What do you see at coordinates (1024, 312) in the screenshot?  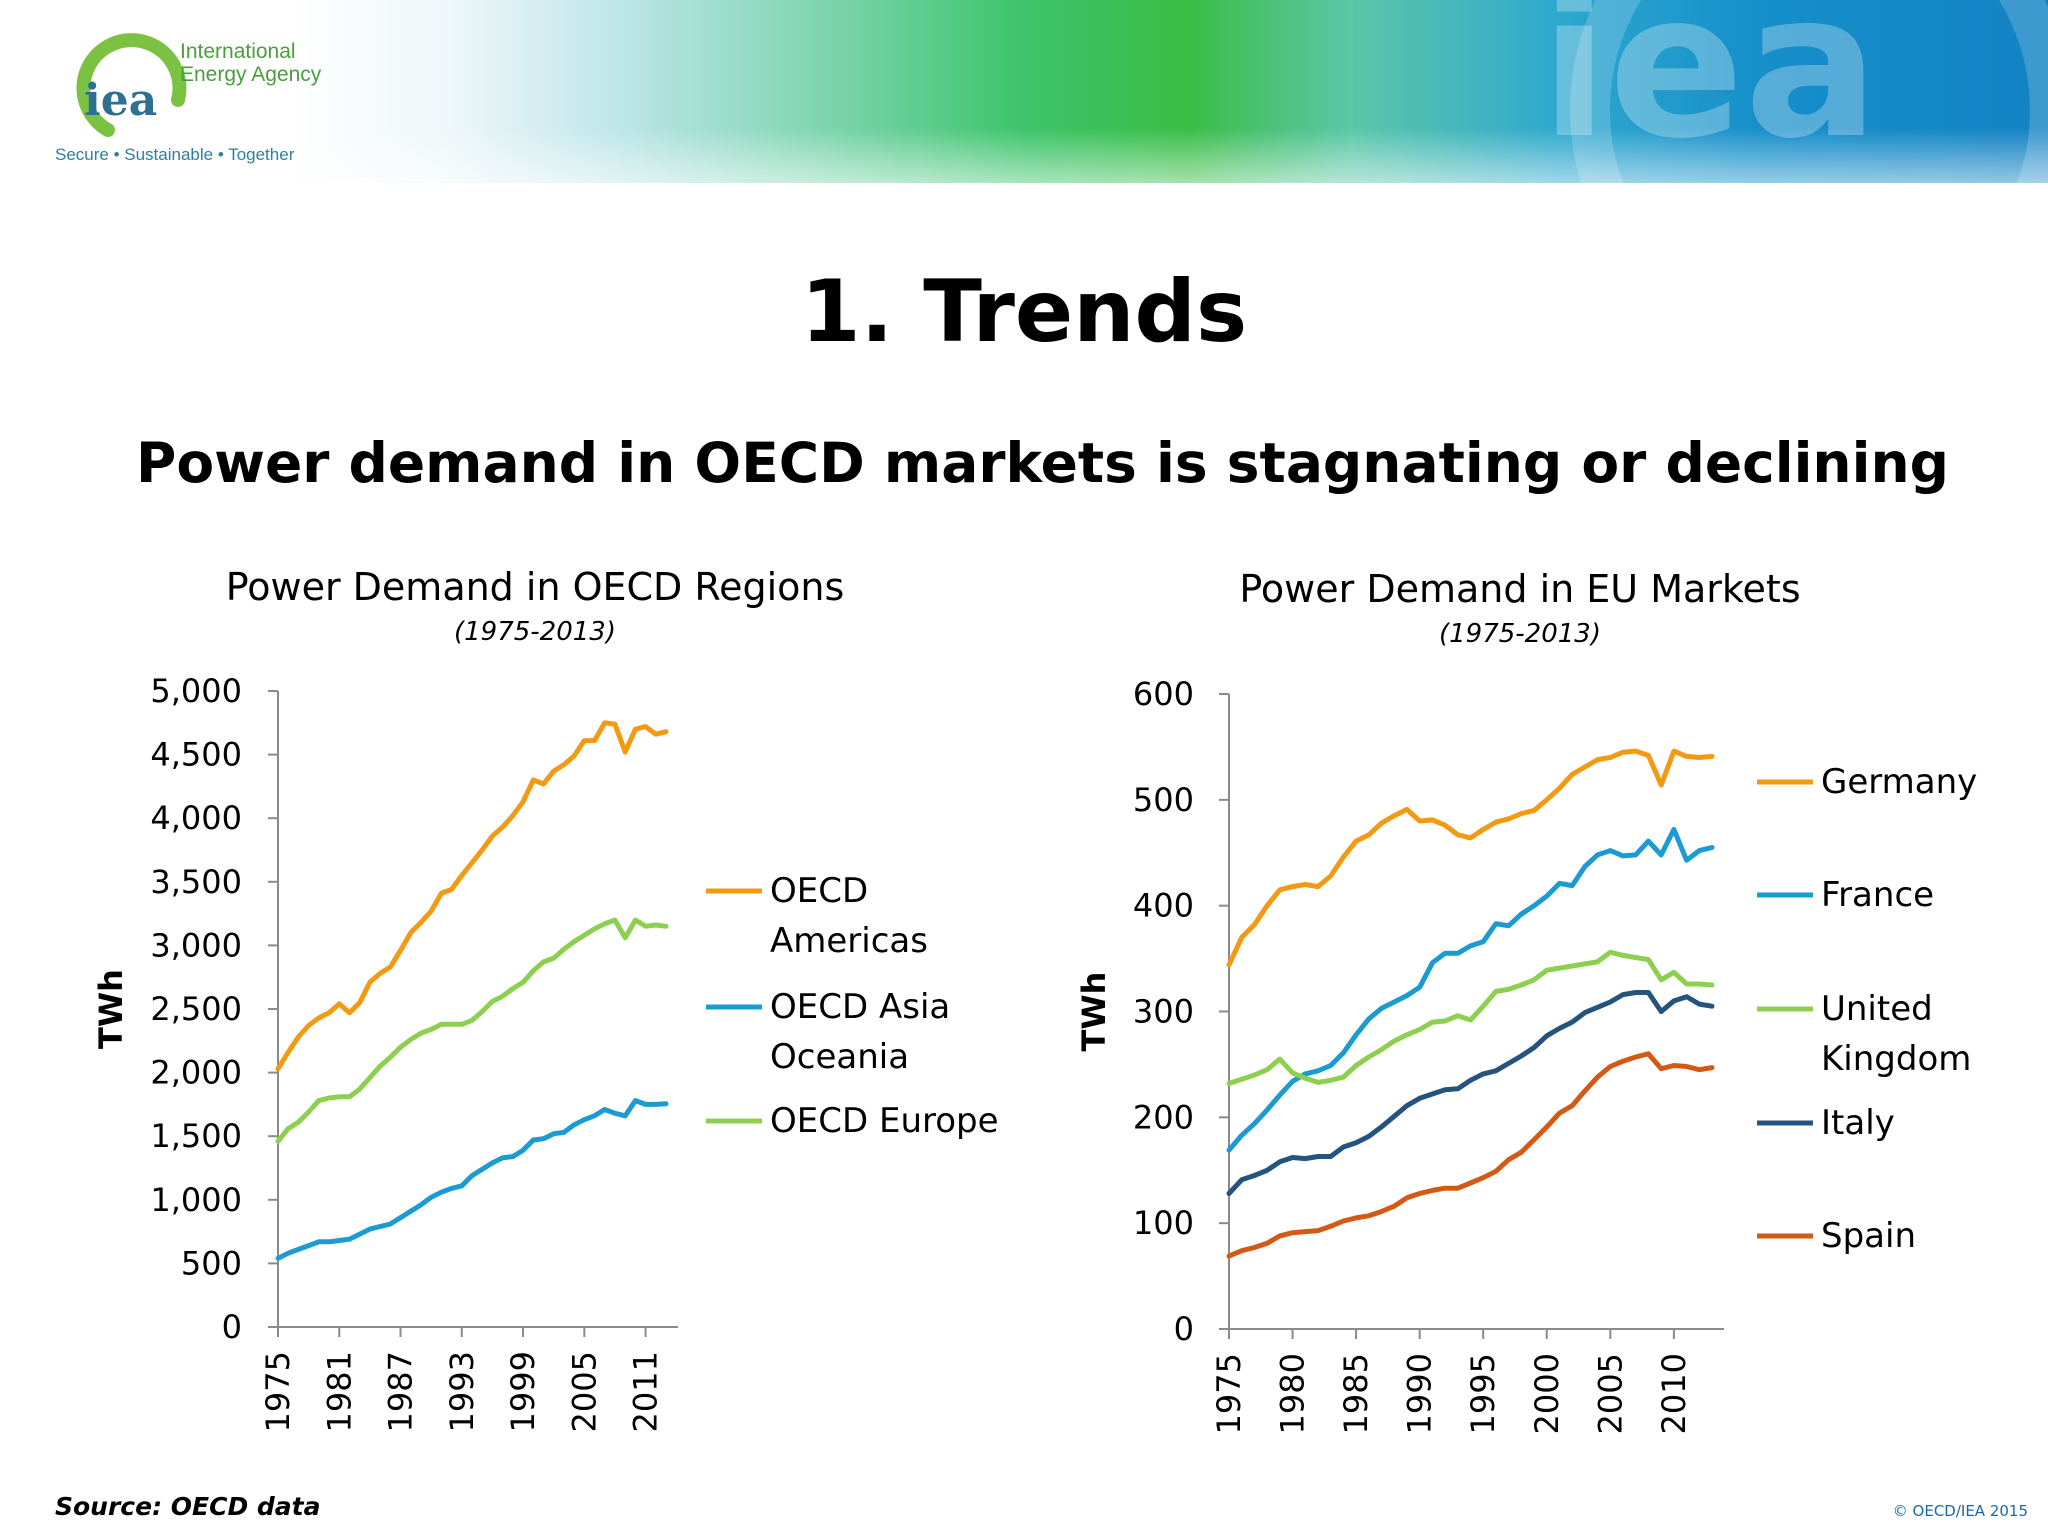 I see `slide-title: 1. Trends` at bounding box center [1024, 312].